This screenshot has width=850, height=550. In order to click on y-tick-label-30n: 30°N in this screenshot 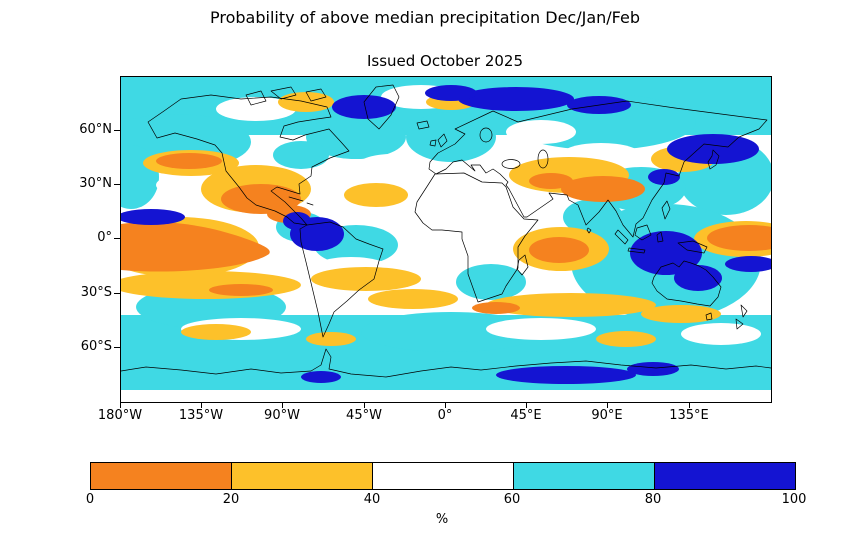, I will do `click(95, 183)`.